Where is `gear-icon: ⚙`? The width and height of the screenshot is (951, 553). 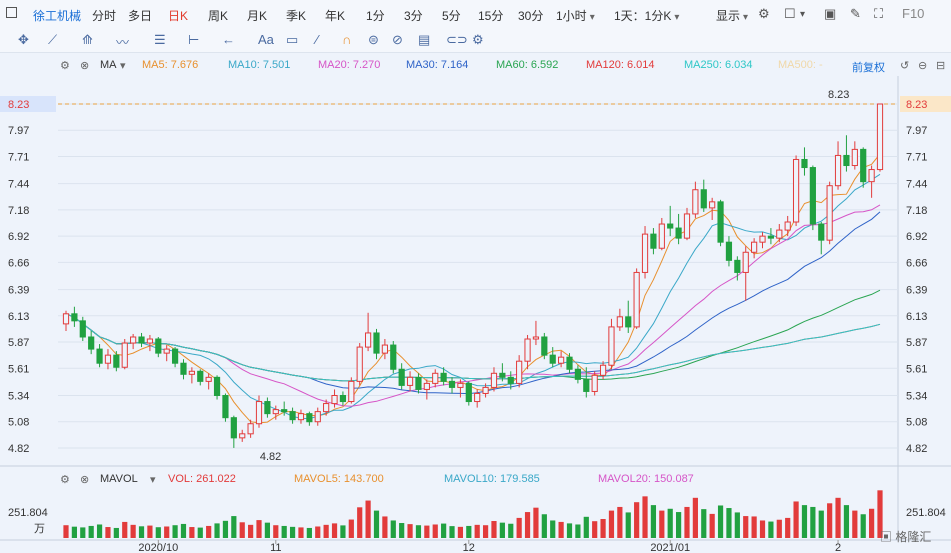
gear-icon: ⚙ is located at coordinates (764, 13).